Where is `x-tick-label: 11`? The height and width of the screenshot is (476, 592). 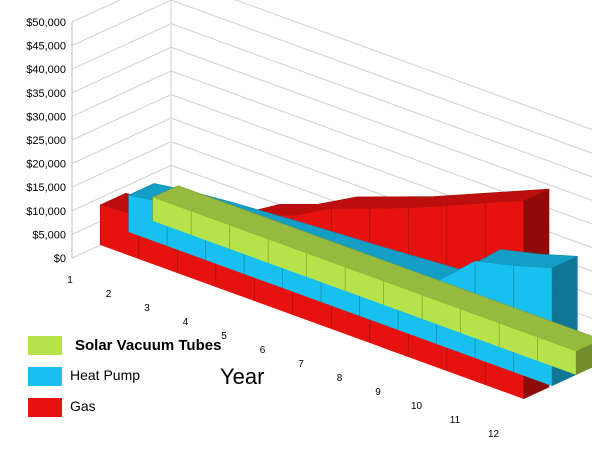 x-tick-label: 11 is located at coordinates (455, 420).